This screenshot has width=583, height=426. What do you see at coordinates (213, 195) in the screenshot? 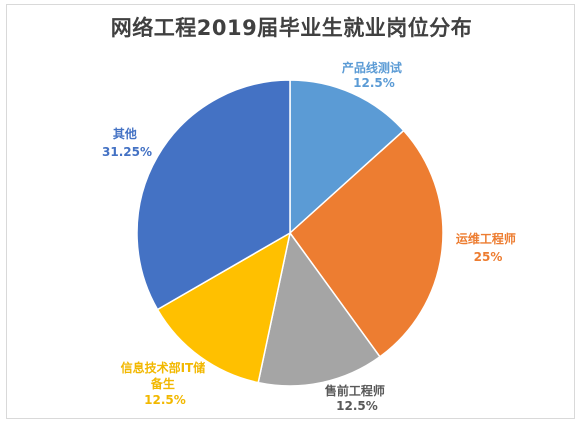
I see `pie-slice-其他` at bounding box center [213, 195].